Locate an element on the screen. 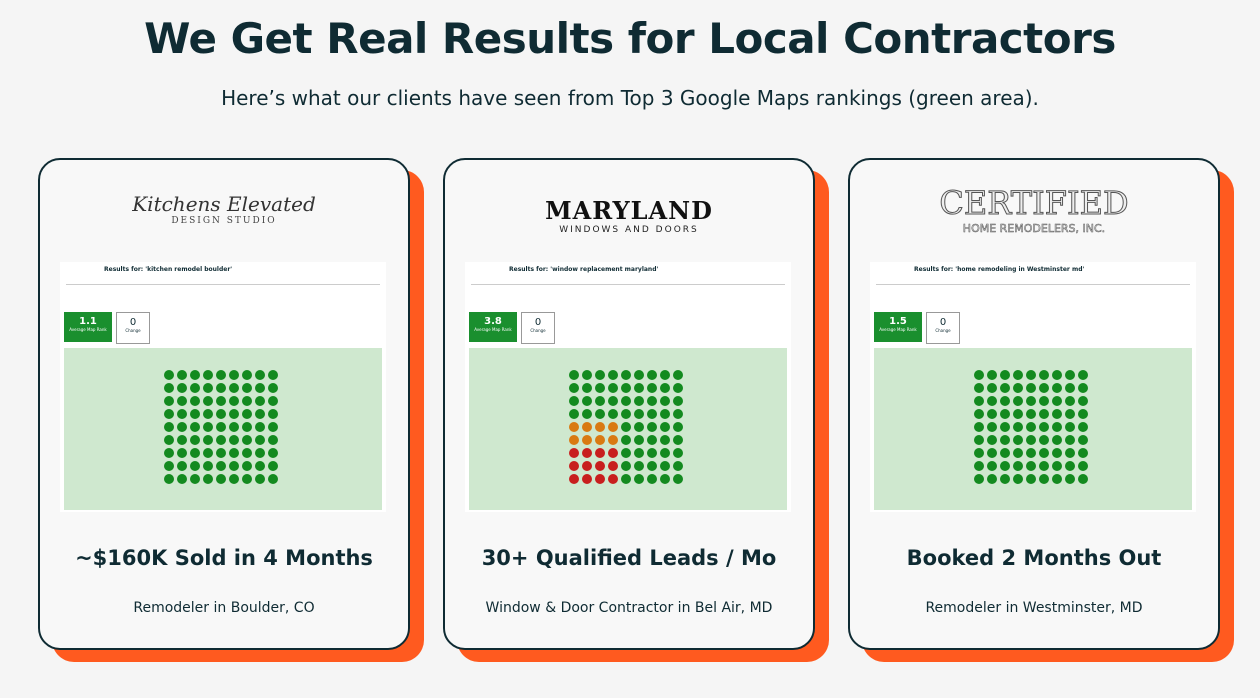  change: 0 Change is located at coordinates (133, 328).